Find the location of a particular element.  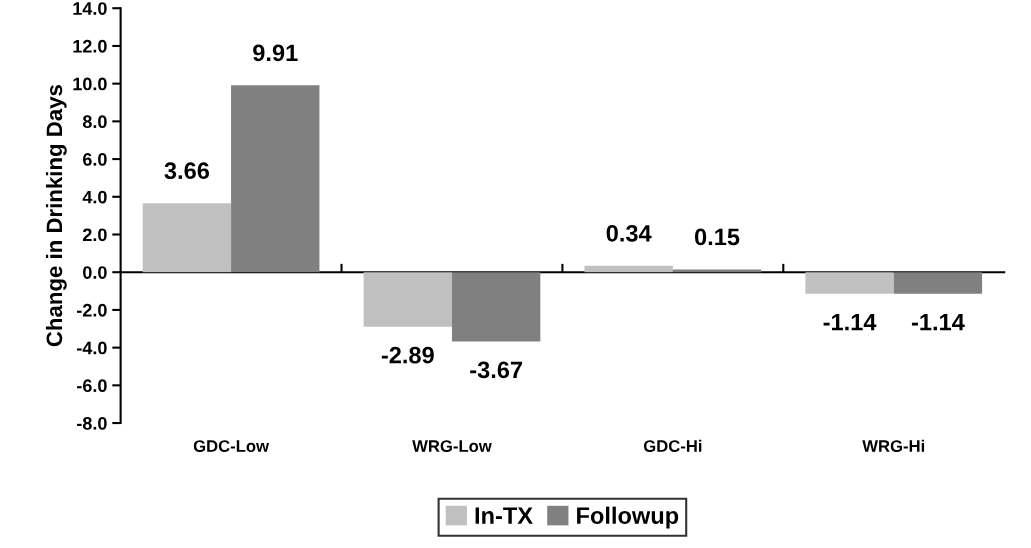

legend-label: In-TX is located at coordinates (504, 515).